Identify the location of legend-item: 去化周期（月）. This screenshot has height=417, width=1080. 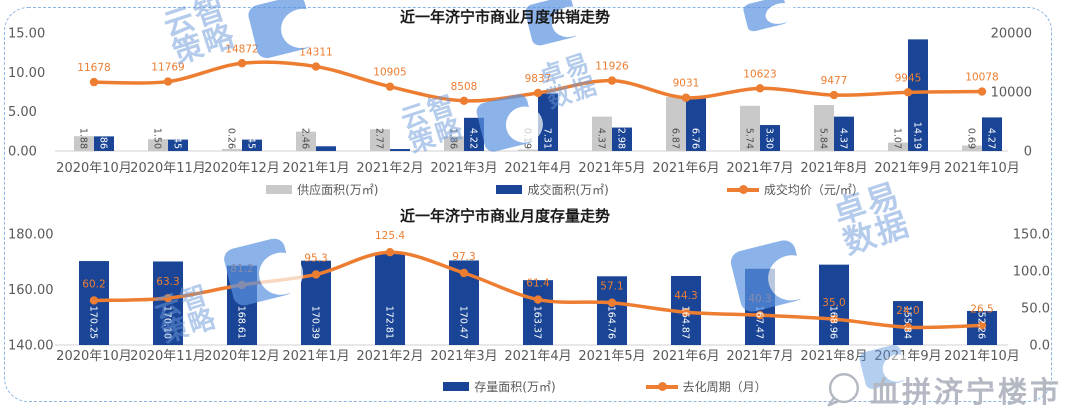
(706, 386).